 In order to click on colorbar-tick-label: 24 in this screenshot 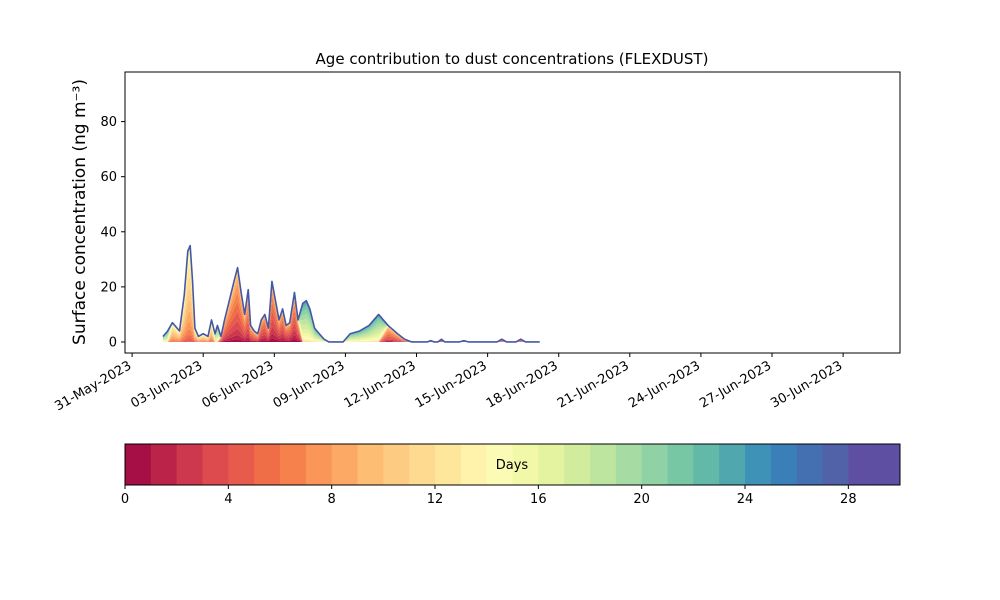, I will do `click(745, 499)`.